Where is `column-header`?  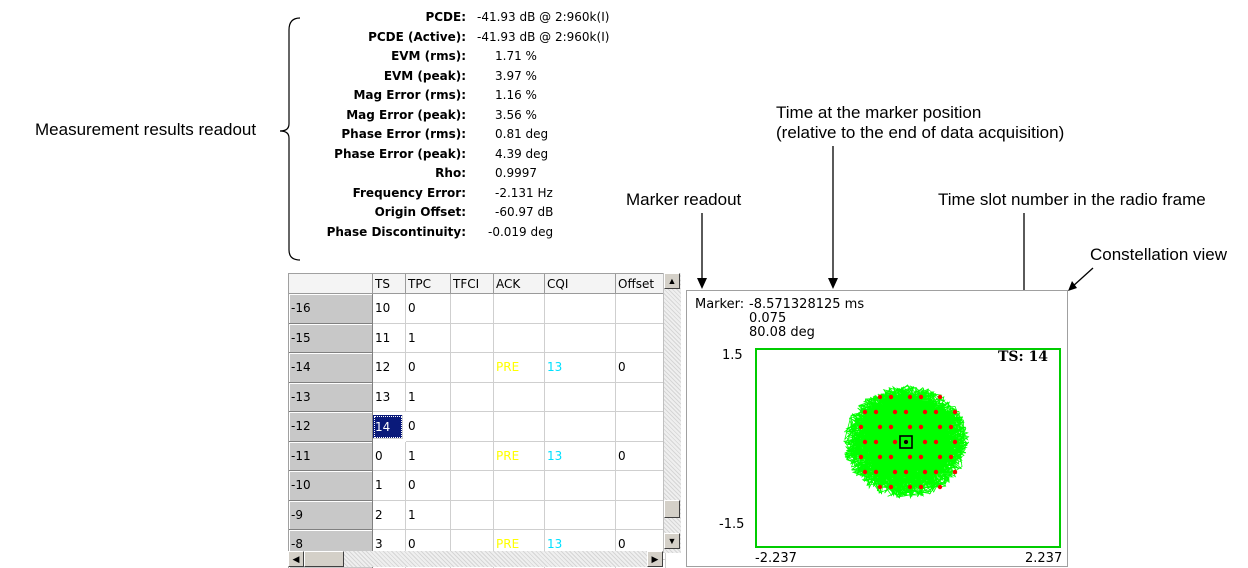 column-header is located at coordinates (331, 284).